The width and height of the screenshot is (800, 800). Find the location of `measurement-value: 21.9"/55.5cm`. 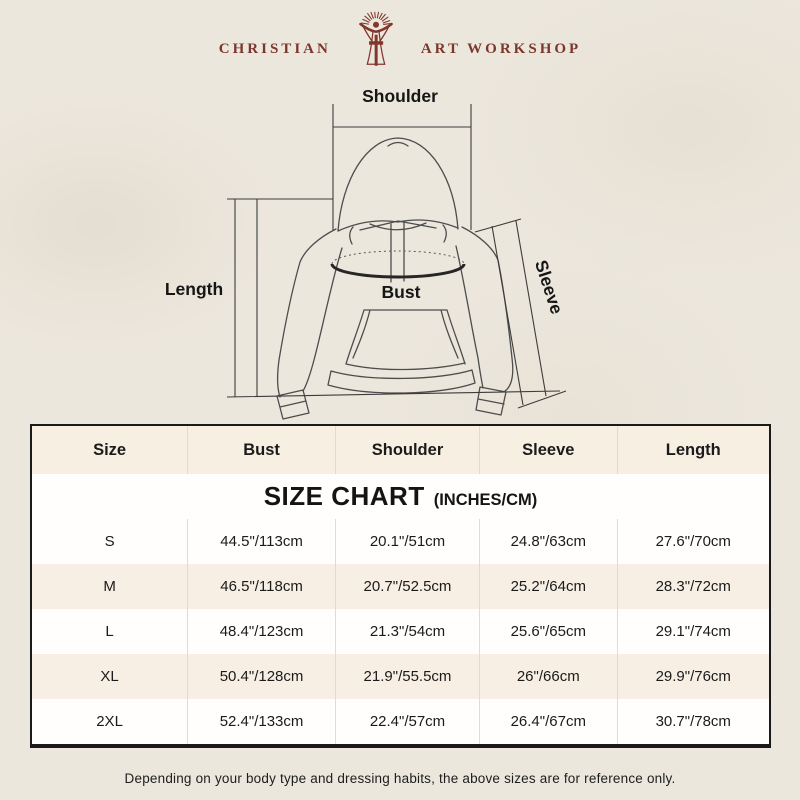

measurement-value: 21.9"/55.5cm is located at coordinates (407, 676).